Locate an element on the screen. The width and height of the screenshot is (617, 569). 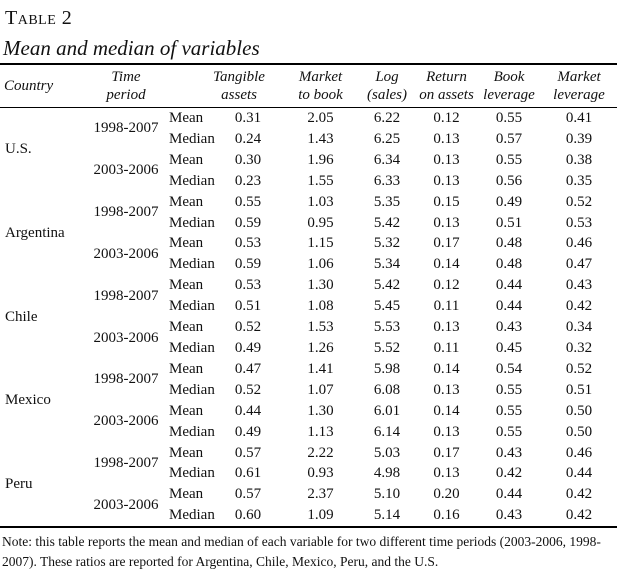
value-cell-return_on_assets: 0.11 is located at coordinates (446, 306).